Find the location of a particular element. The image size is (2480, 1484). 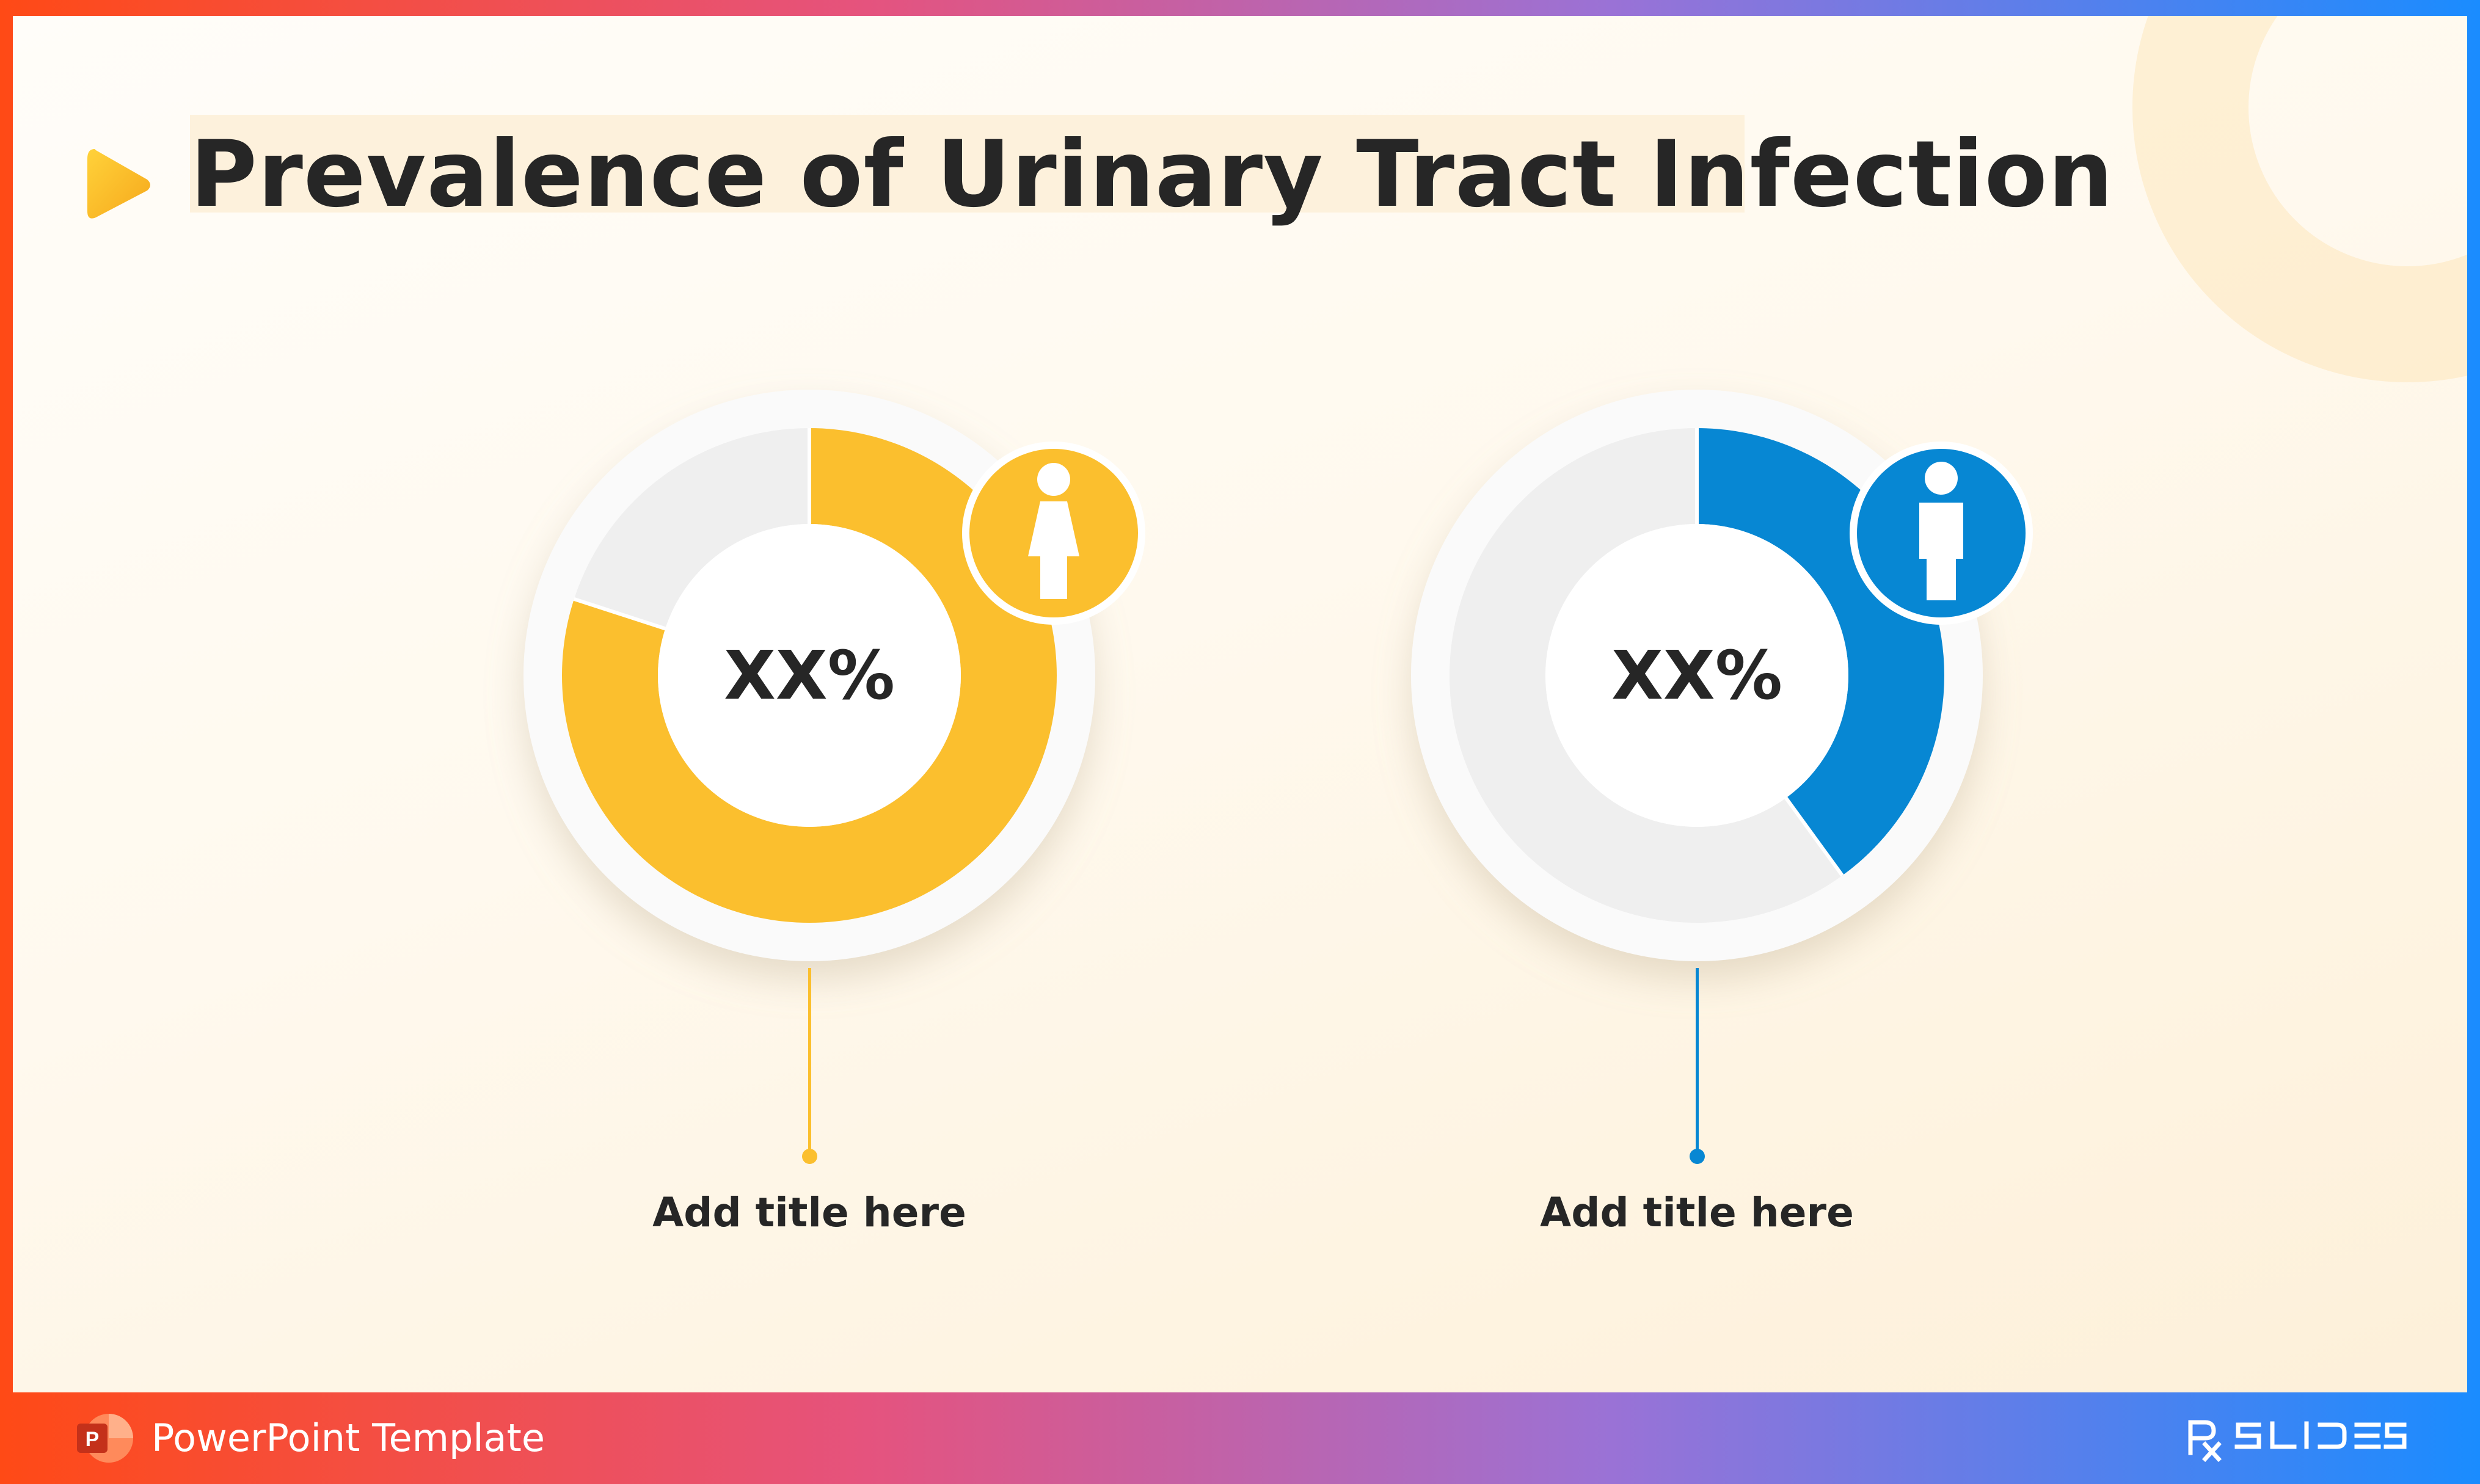

rxslides-logo is located at coordinates (2297, 1441).